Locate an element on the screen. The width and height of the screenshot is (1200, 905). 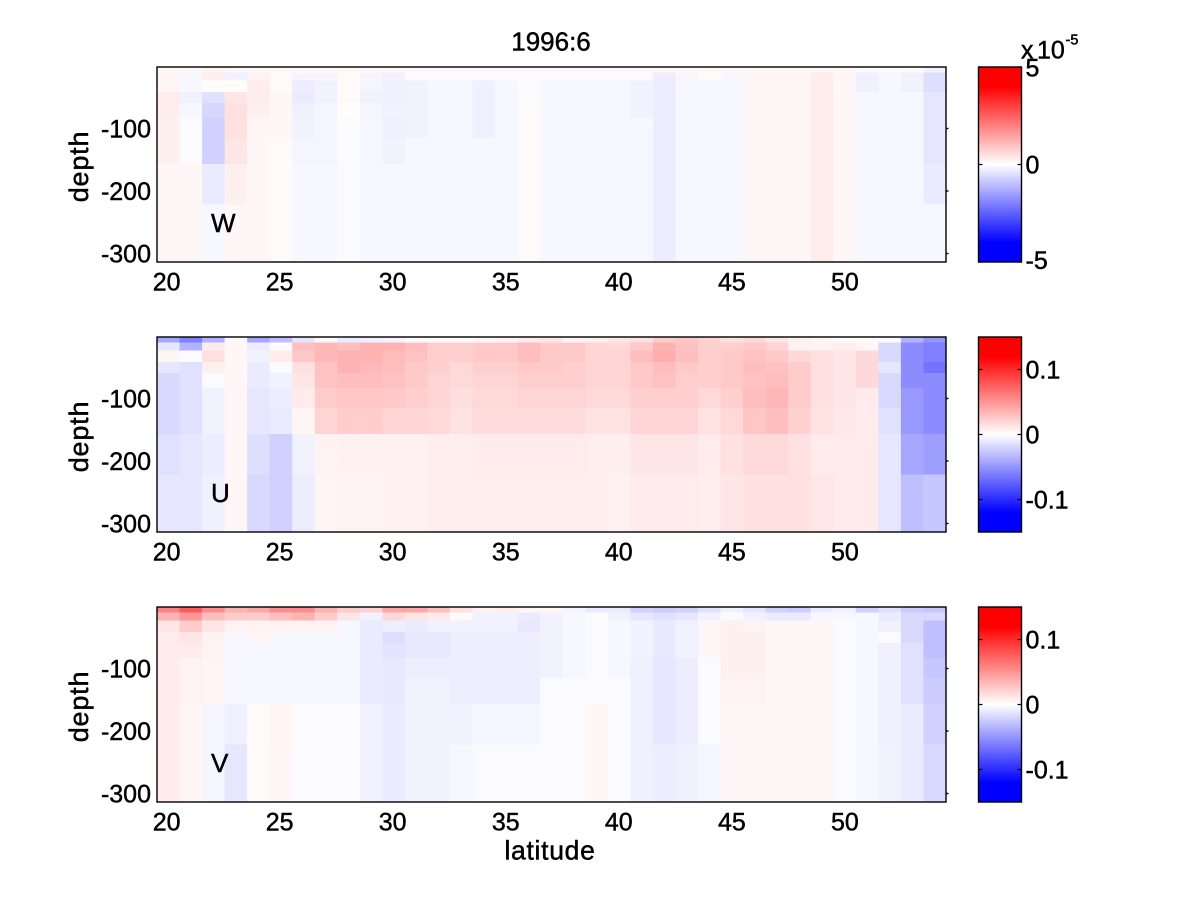
svg-text: x is located at coordinates (1027, 51).